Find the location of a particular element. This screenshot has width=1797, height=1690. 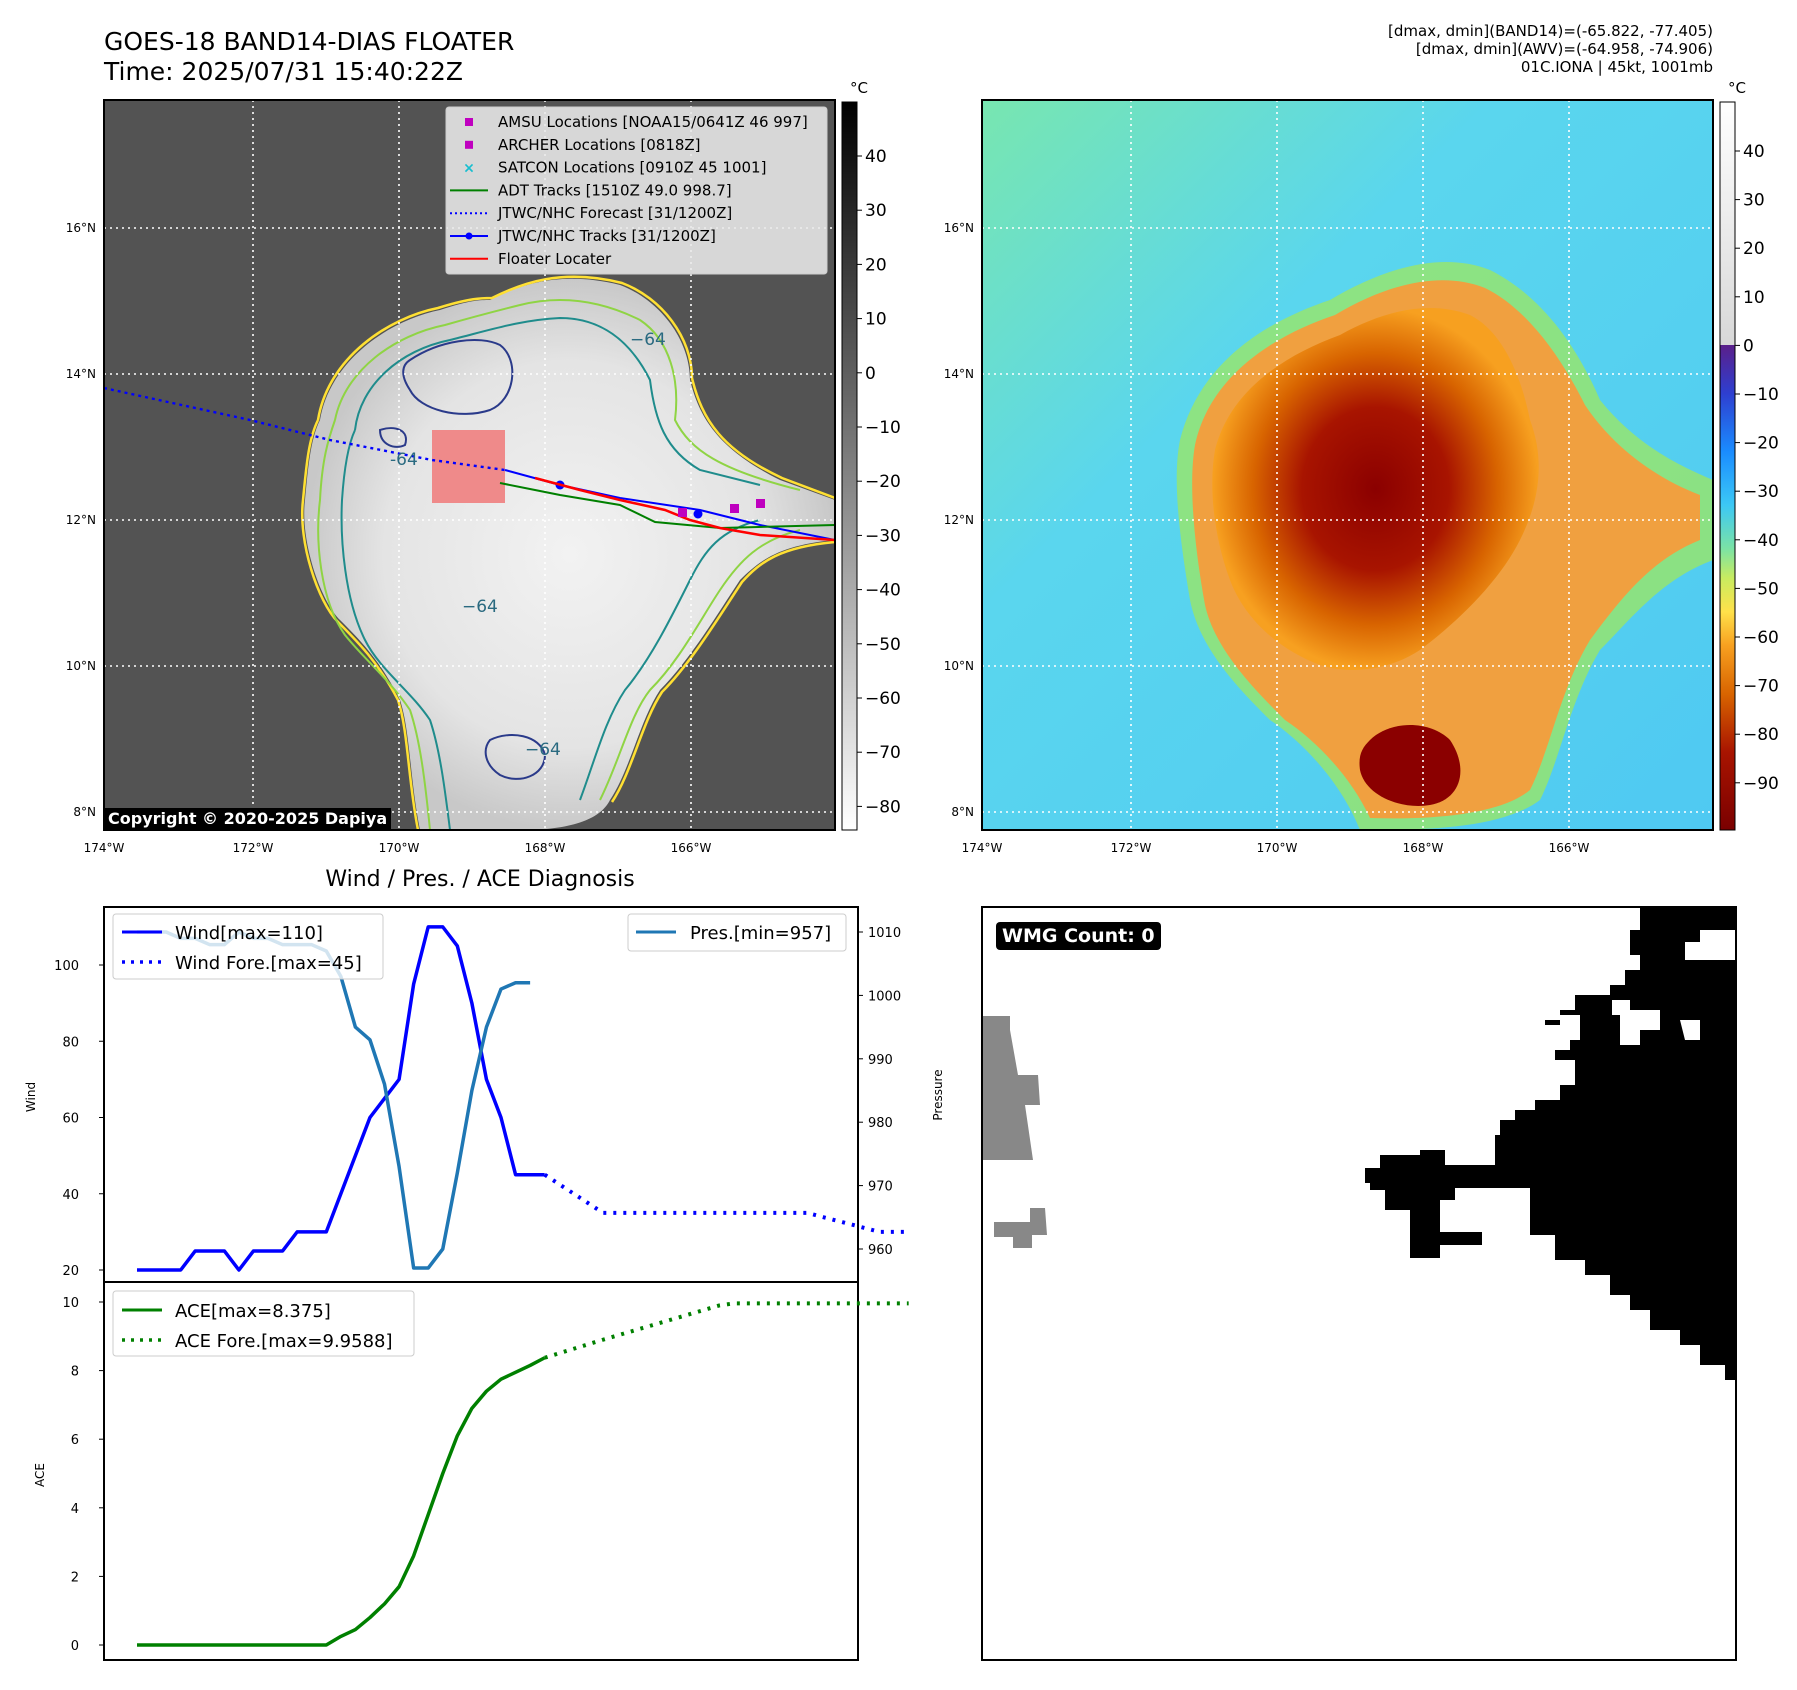

ir-colorbar is located at coordinates (849, 466).